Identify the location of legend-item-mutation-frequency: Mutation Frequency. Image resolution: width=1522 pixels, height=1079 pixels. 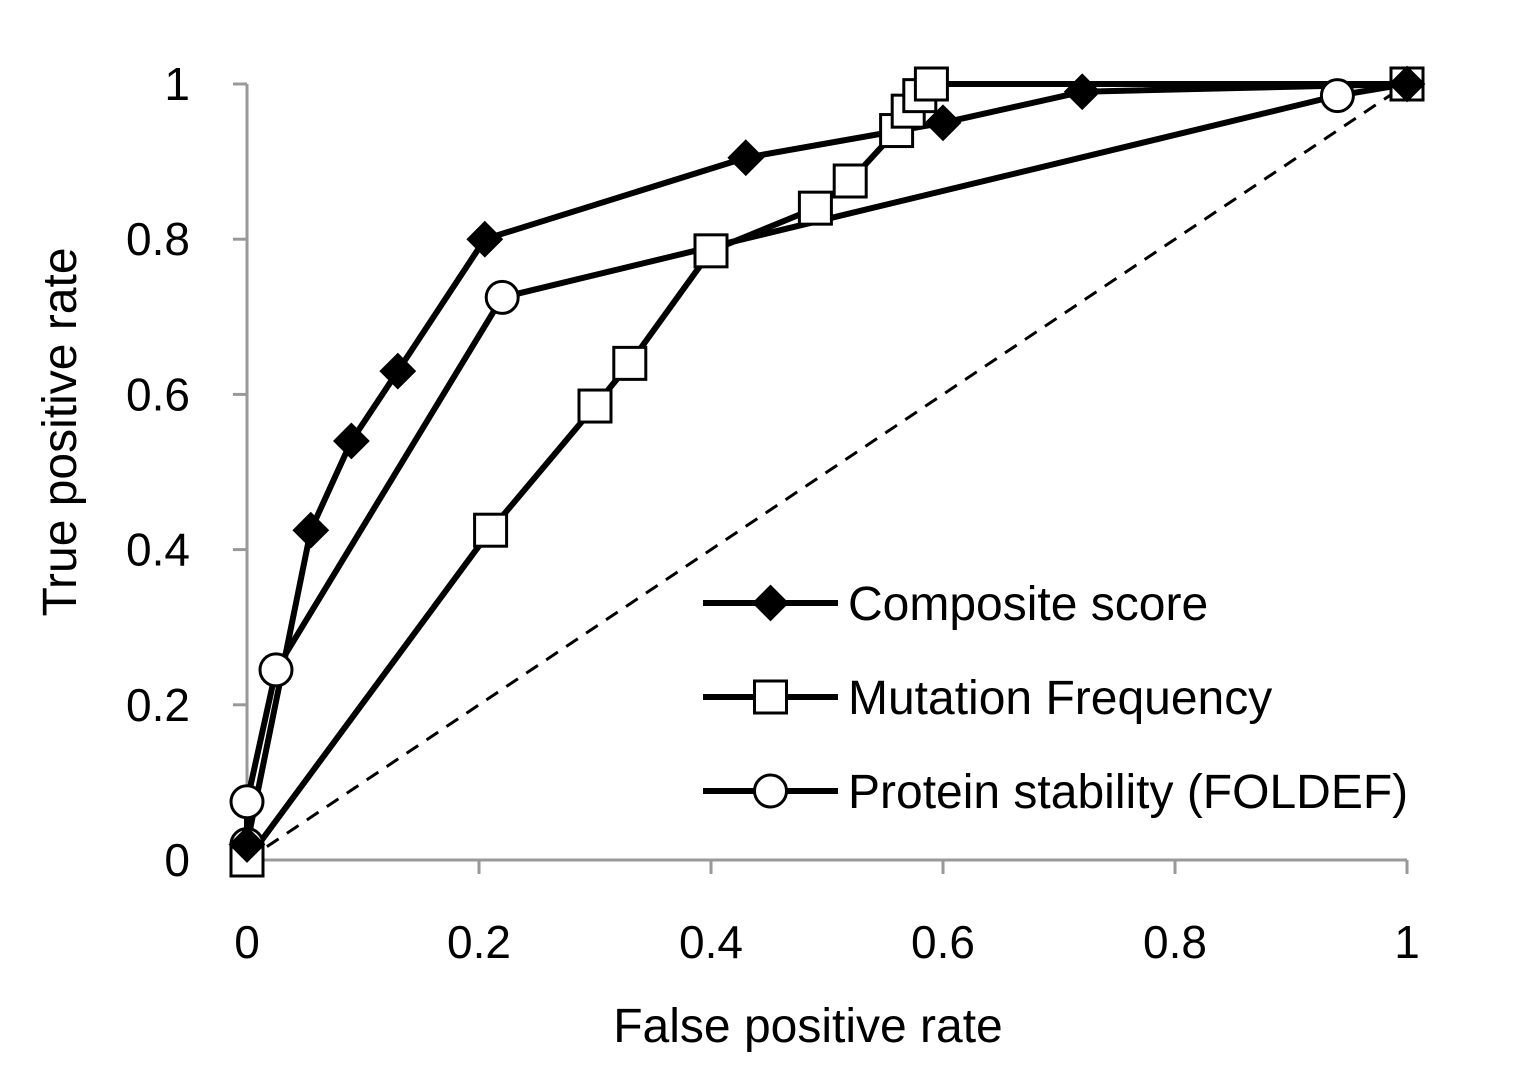
(987, 698).